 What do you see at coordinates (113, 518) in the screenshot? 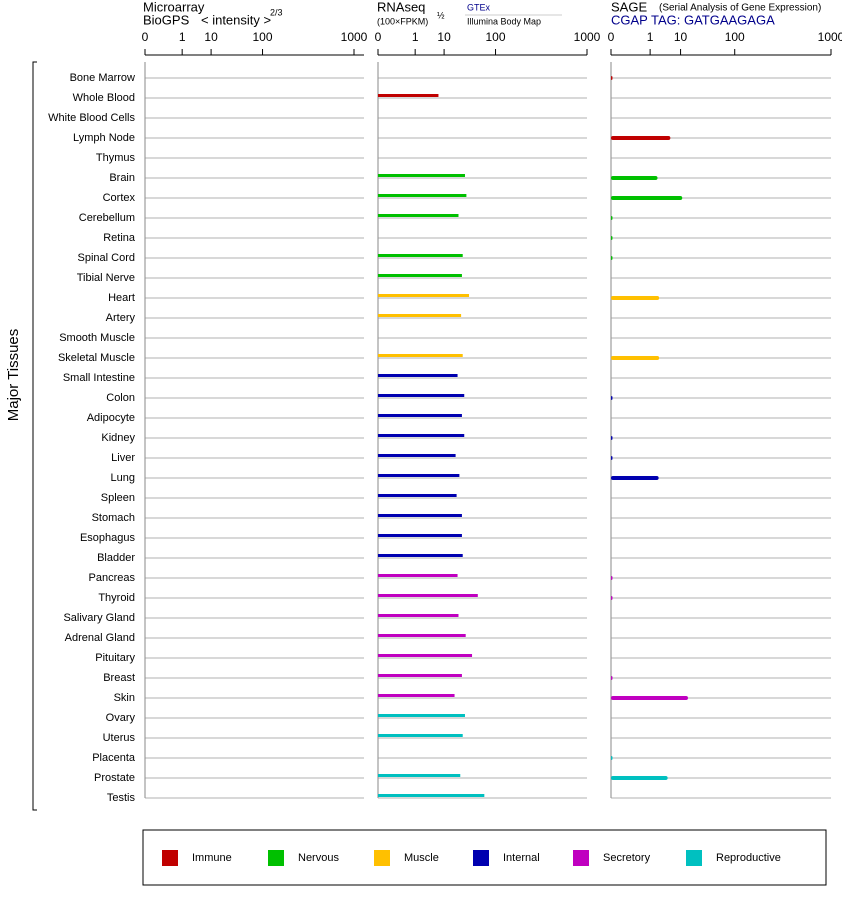
I see `category-label: Stomach` at bounding box center [113, 518].